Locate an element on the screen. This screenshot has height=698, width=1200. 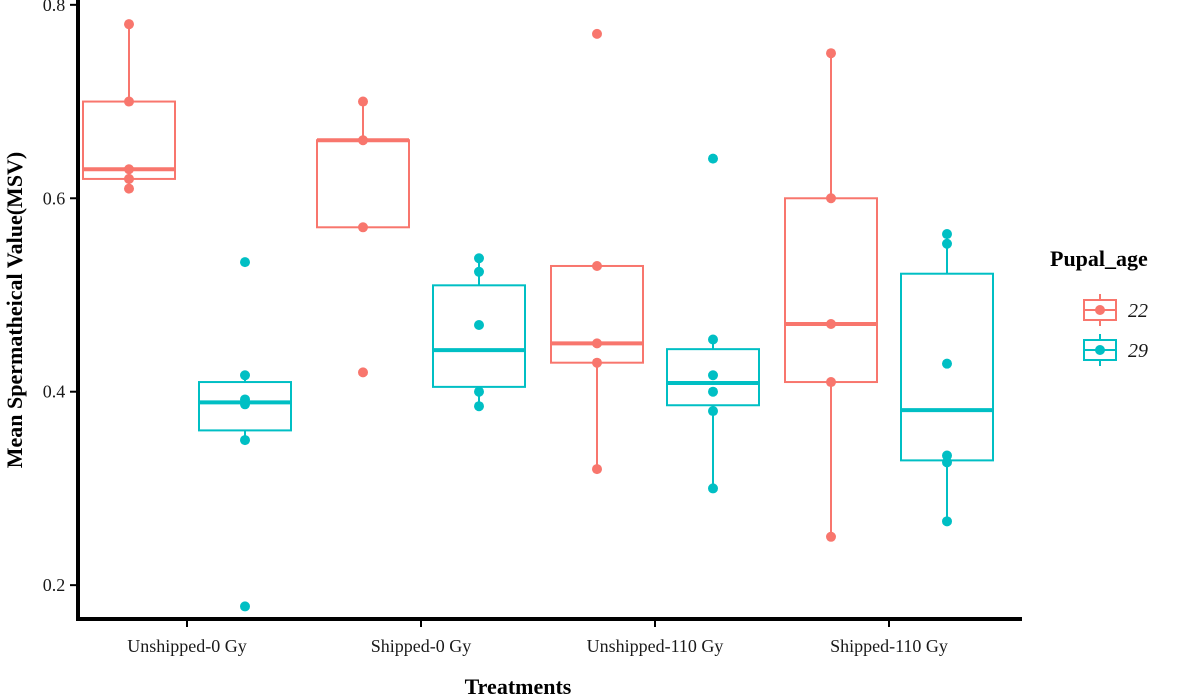
x-tick-label: Unshipped-0 Gy is located at coordinates (187, 646).